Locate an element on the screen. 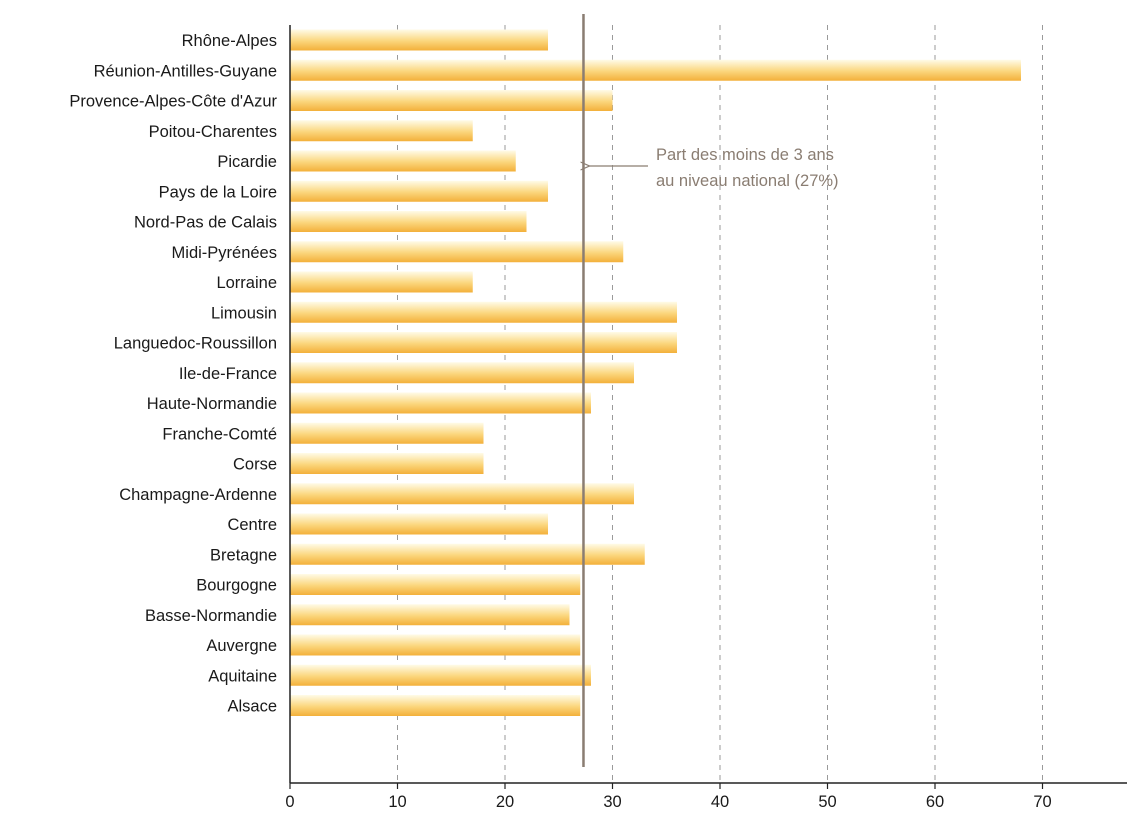 Image resolution: width=1127 pixels, height=814 pixels. x-tick-label: 0 is located at coordinates (289, 802).